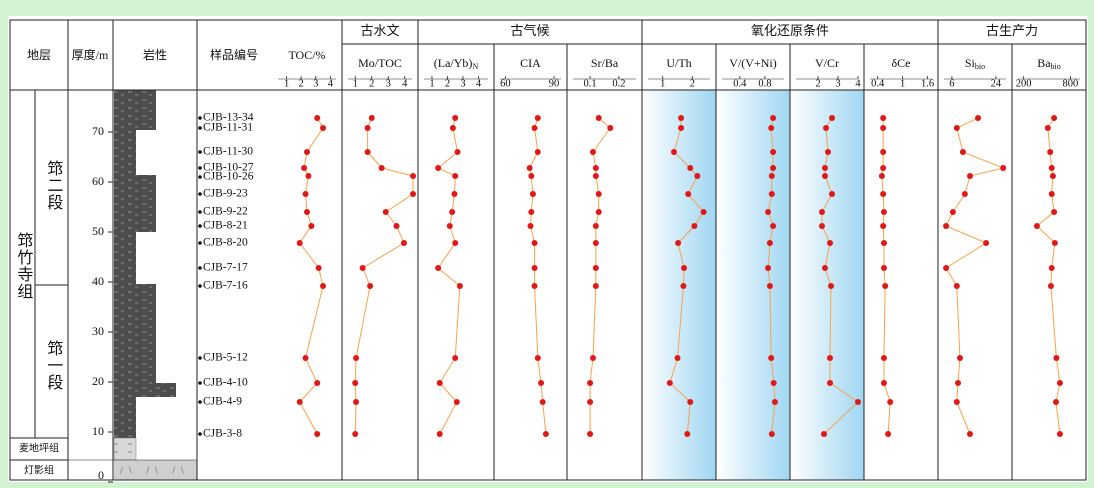 This screenshot has width=1094, height=488. Describe the element at coordinates (225, 212) in the screenshot. I see `sample-name: CJB-9-22` at that location.